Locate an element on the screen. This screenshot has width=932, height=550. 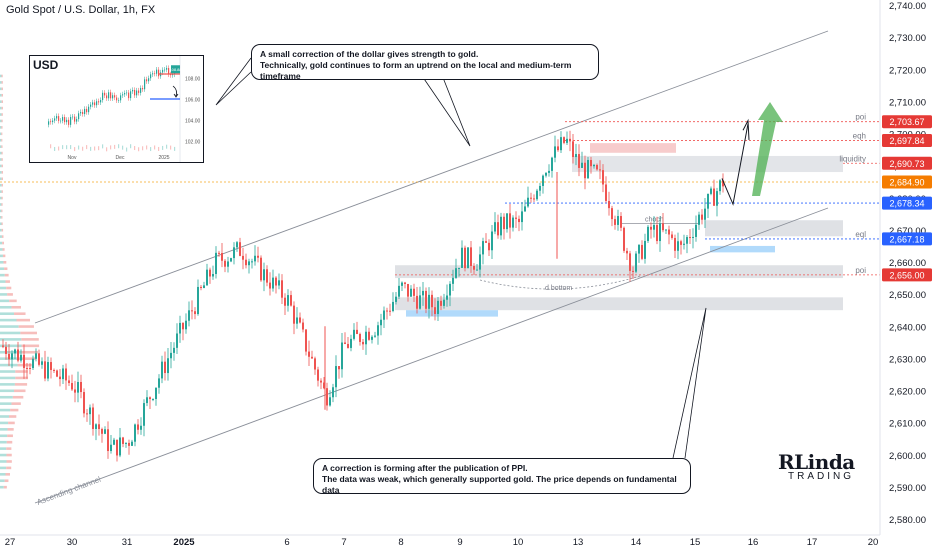
supply-zone is located at coordinates (633, 148).